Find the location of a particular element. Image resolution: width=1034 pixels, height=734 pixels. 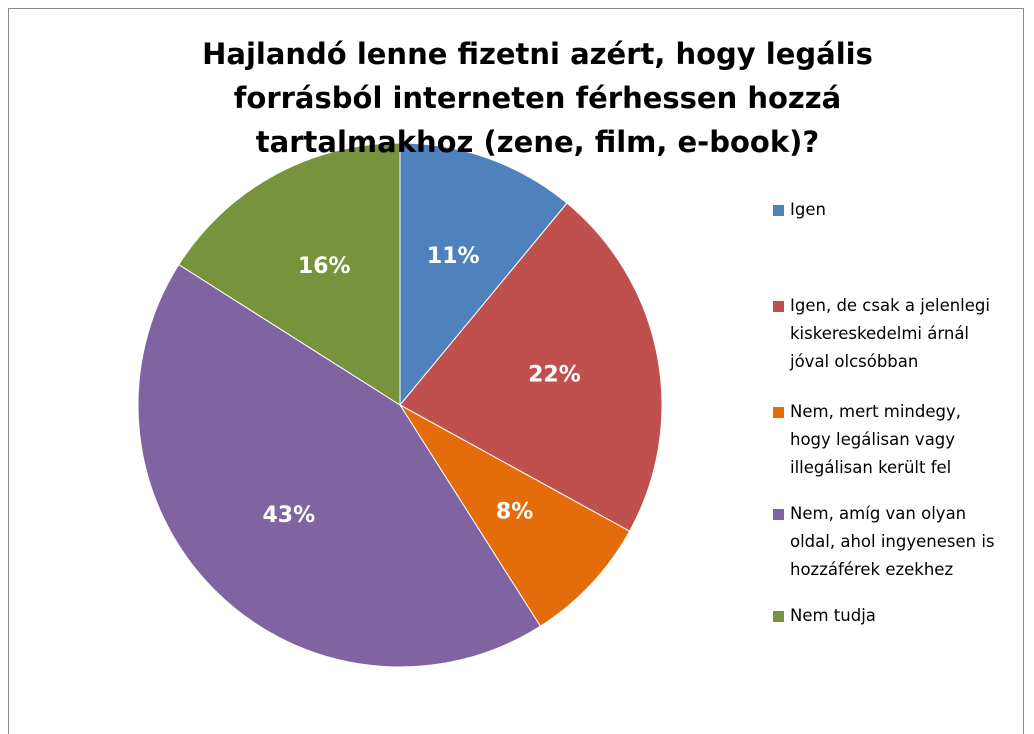

legend-item: Igen is located at coordinates (888, 210).